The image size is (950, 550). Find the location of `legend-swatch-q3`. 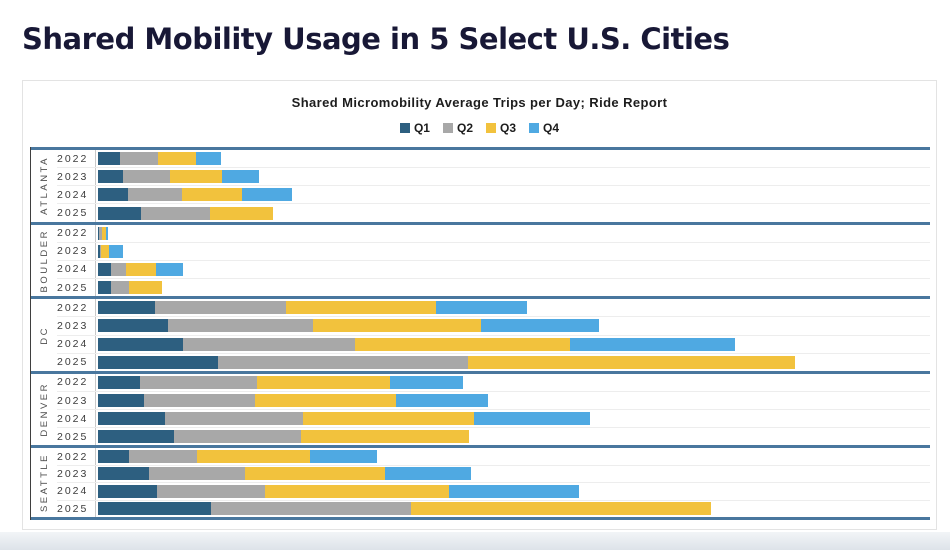

legend-swatch-q3 is located at coordinates (491, 128).